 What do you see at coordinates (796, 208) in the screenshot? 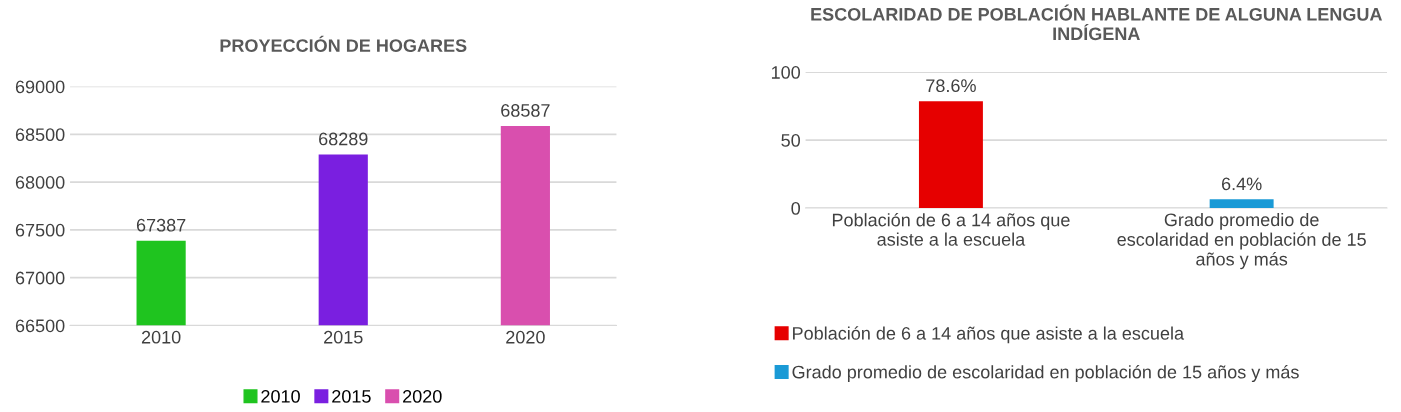
I see `y-tick-label: 0` at bounding box center [796, 208].